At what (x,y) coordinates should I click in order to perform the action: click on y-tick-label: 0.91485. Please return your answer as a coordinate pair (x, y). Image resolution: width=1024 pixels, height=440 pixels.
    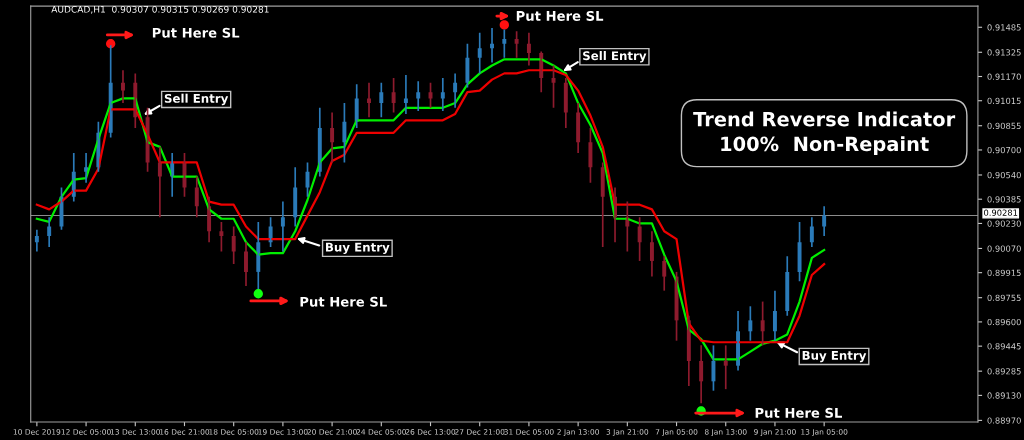
    Looking at the image, I should click on (1004, 27).